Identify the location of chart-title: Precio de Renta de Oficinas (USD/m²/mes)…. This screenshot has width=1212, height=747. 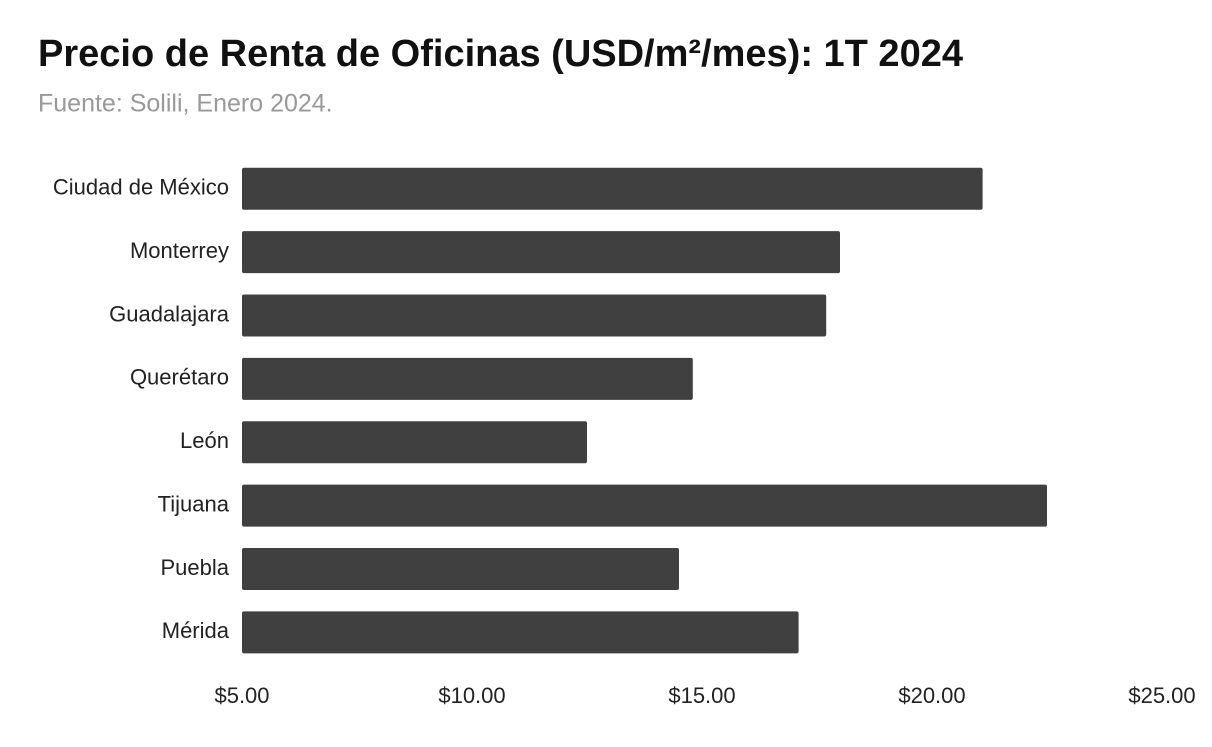
(500, 54).